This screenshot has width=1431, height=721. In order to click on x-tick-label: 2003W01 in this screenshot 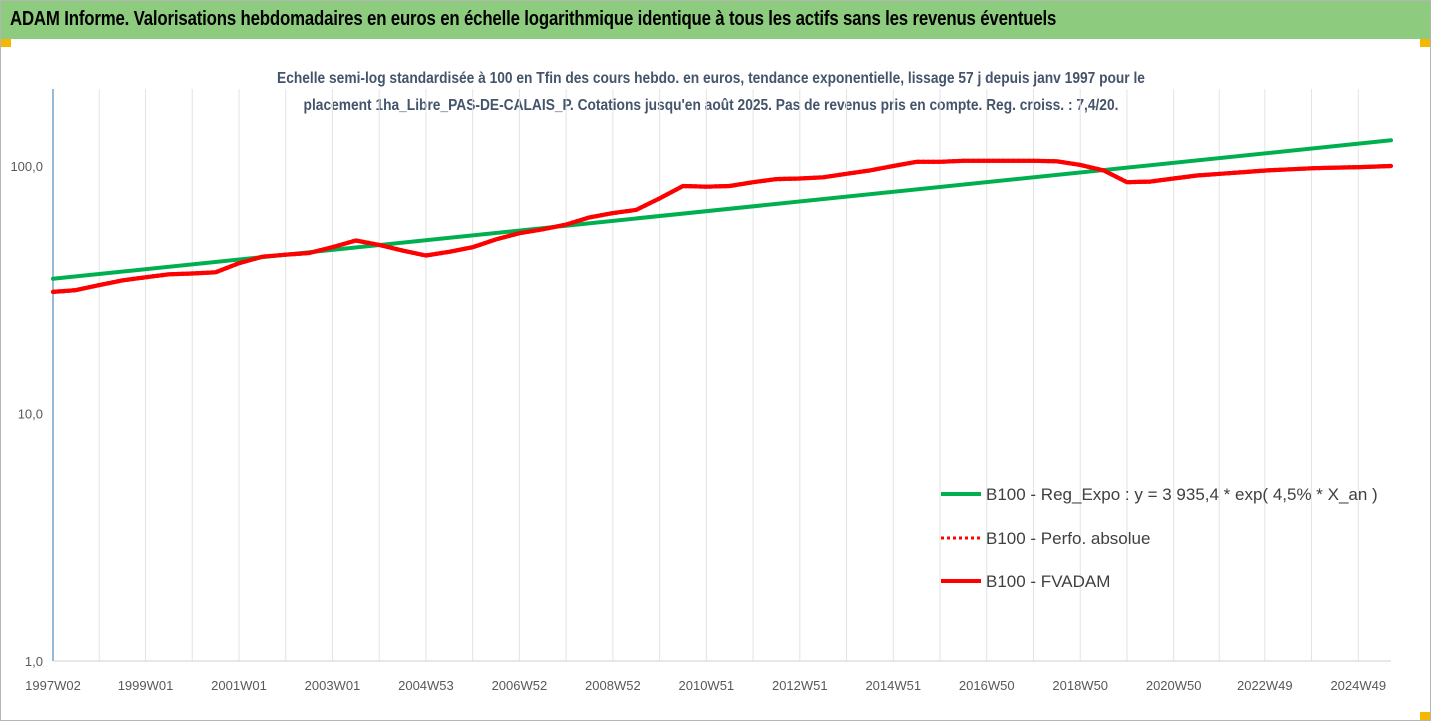, I will do `click(333, 685)`.